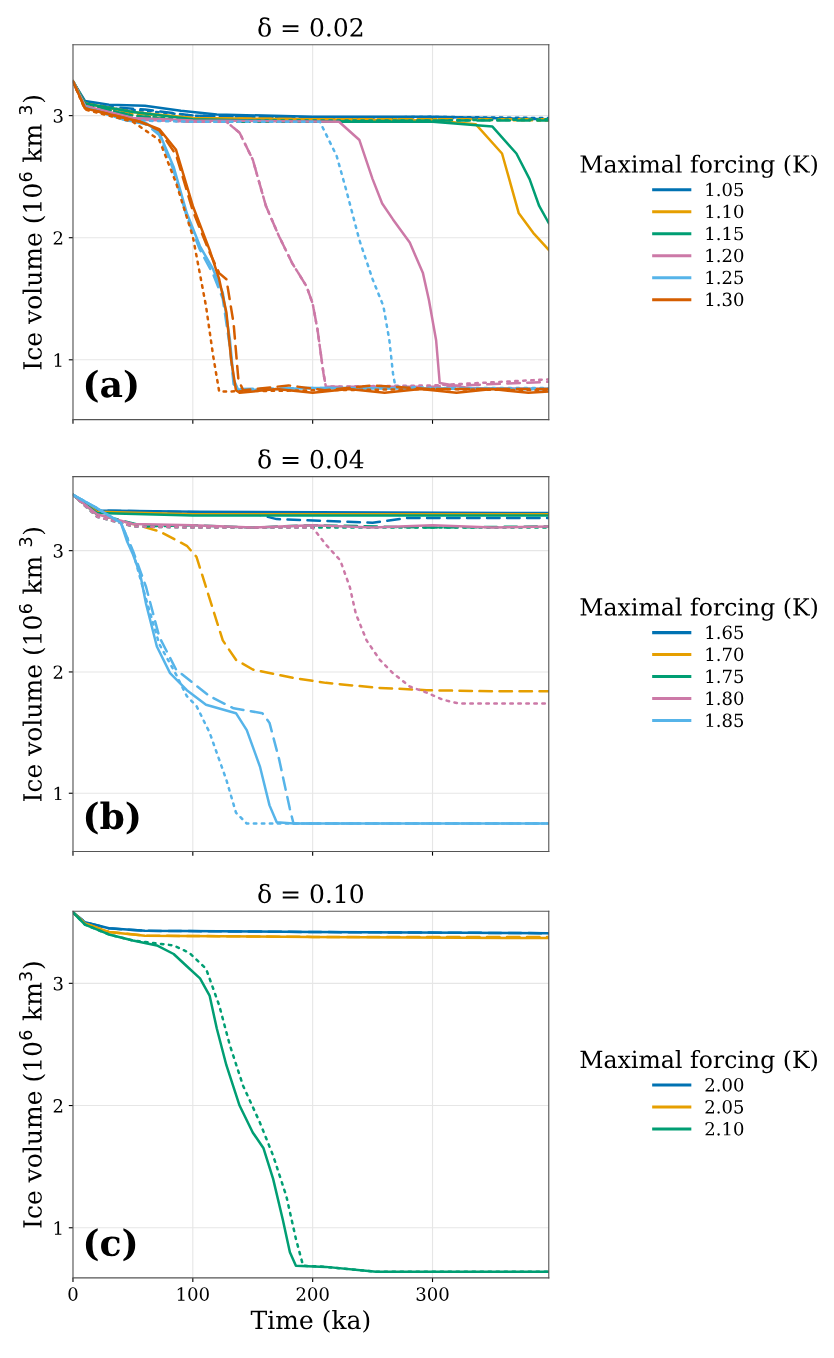  Describe the element at coordinates (725, 720) in the screenshot. I see `legend-label: 1.85` at that location.